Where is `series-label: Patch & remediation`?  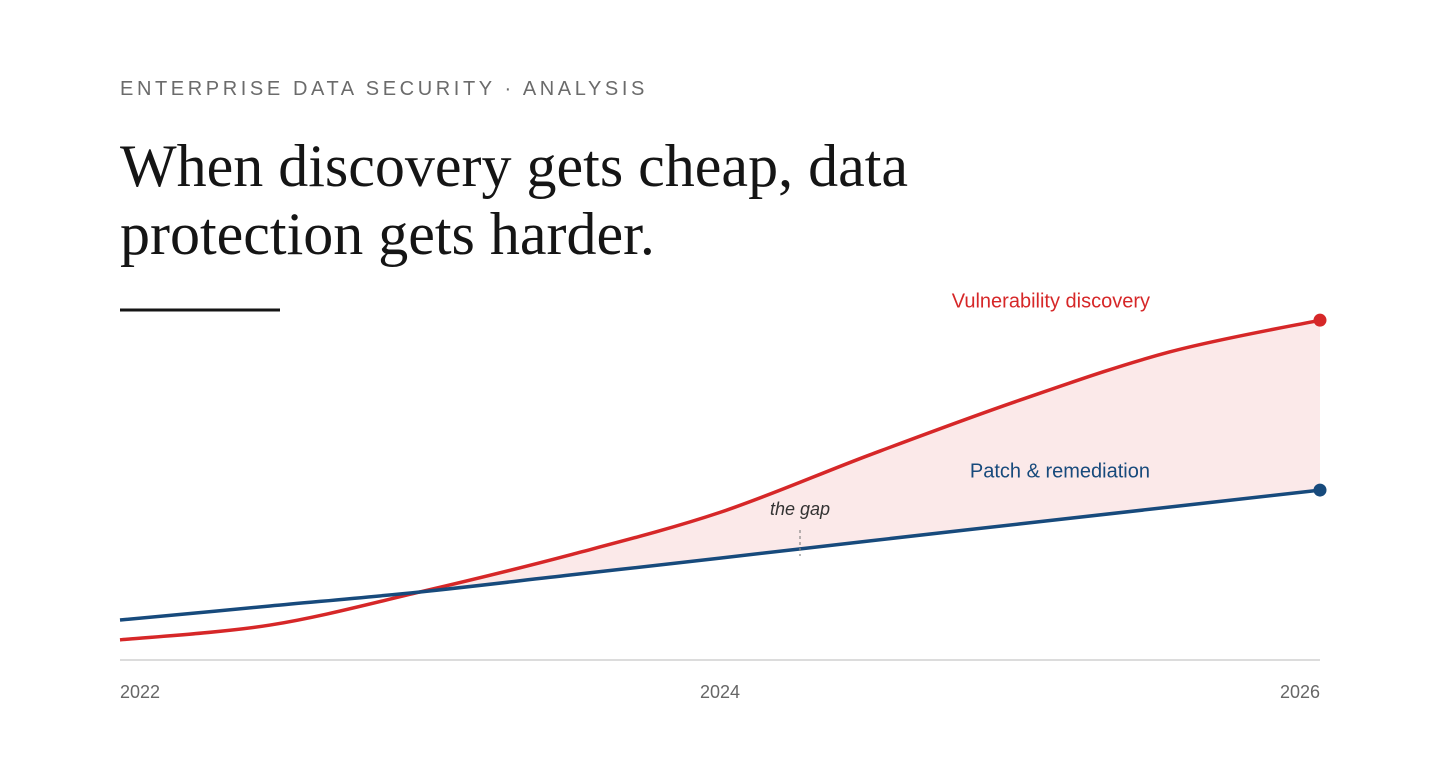
series-label: Patch & remediation is located at coordinates (1060, 471).